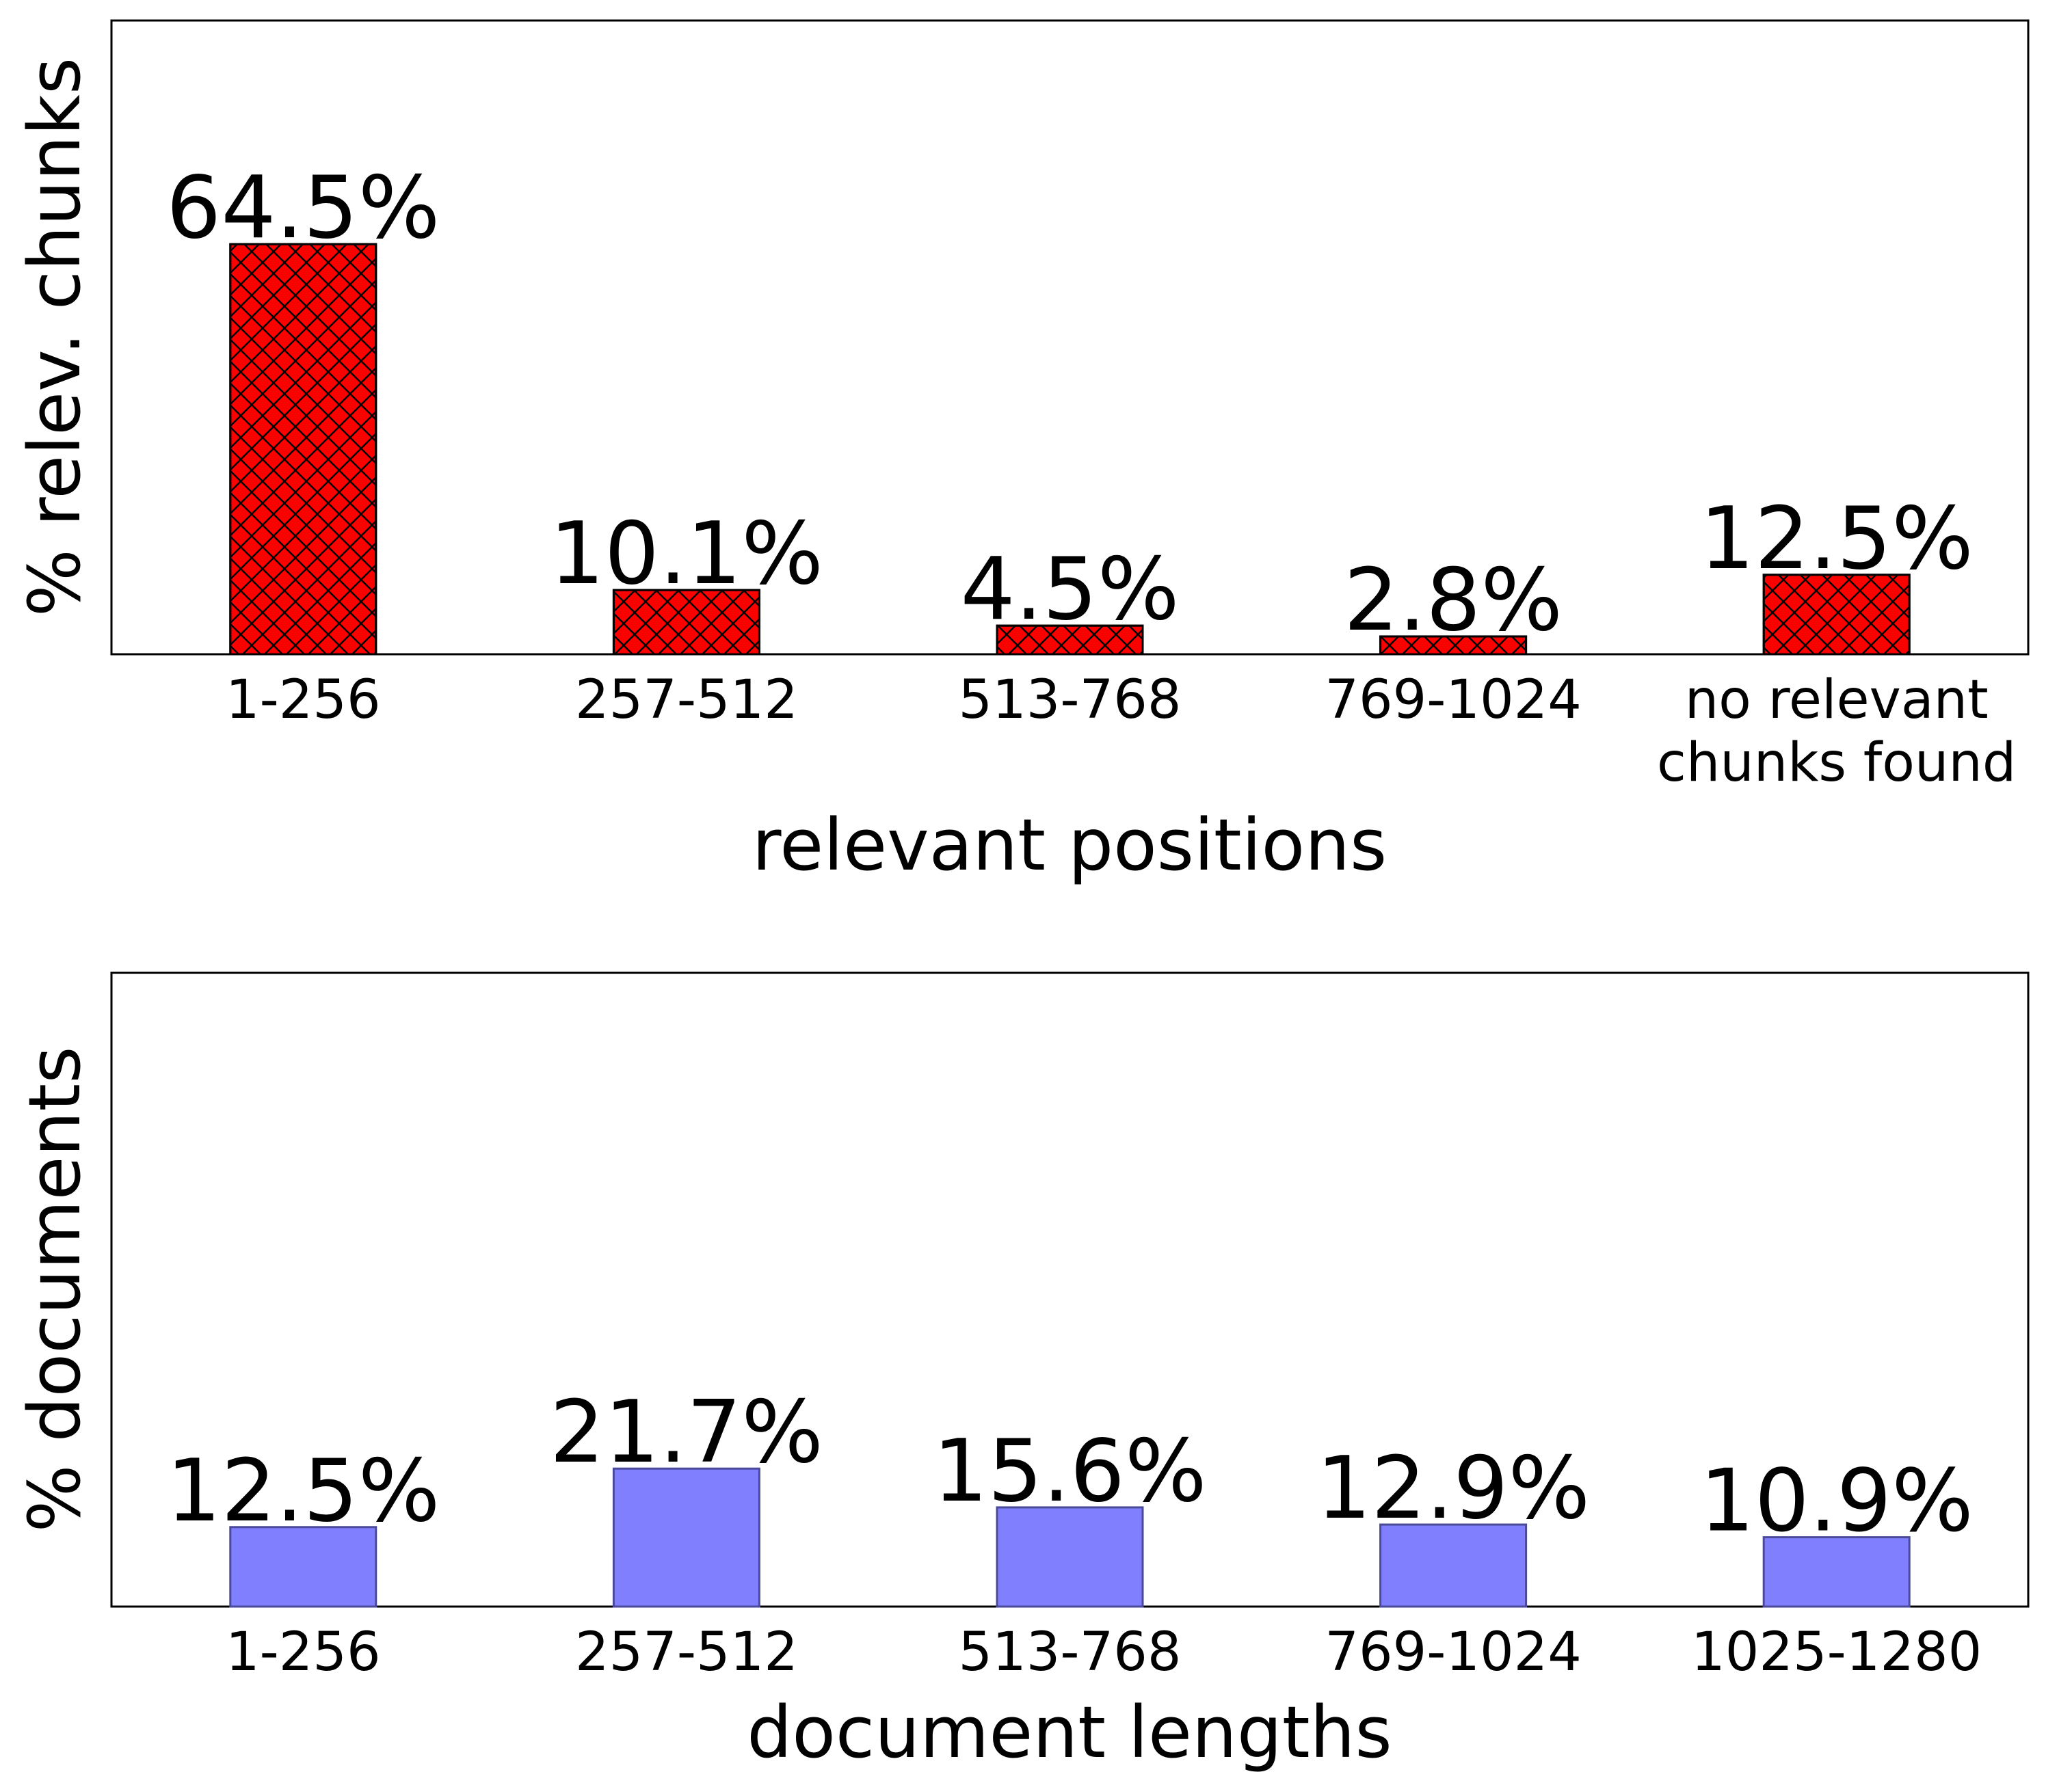 Image resolution: width=2072 pixels, height=1785 pixels. What do you see at coordinates (303, 207) in the screenshot?
I see `data-label: 64.5%` at bounding box center [303, 207].